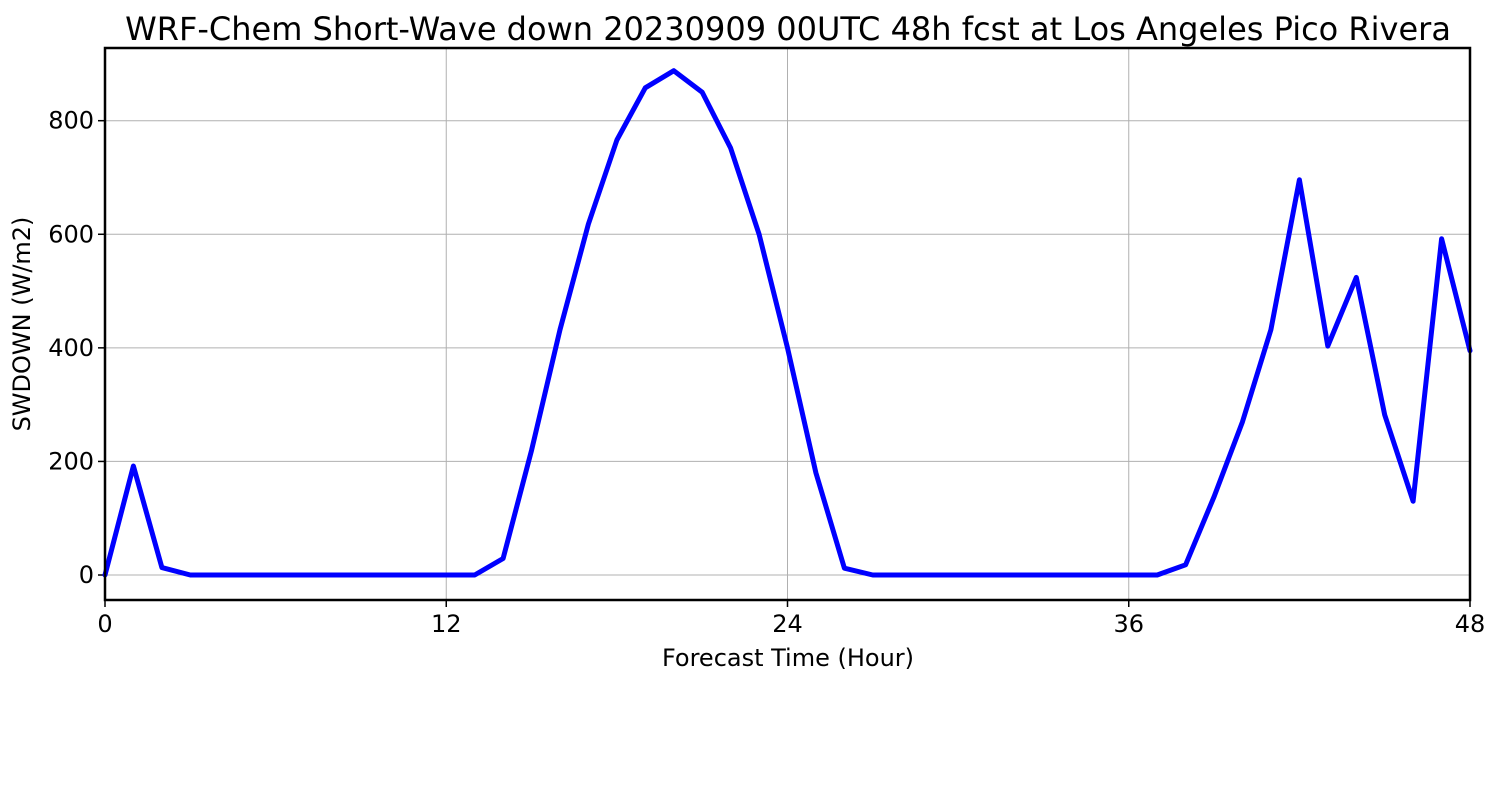  I want to click on y-tick-label: 0, so click(86, 575).